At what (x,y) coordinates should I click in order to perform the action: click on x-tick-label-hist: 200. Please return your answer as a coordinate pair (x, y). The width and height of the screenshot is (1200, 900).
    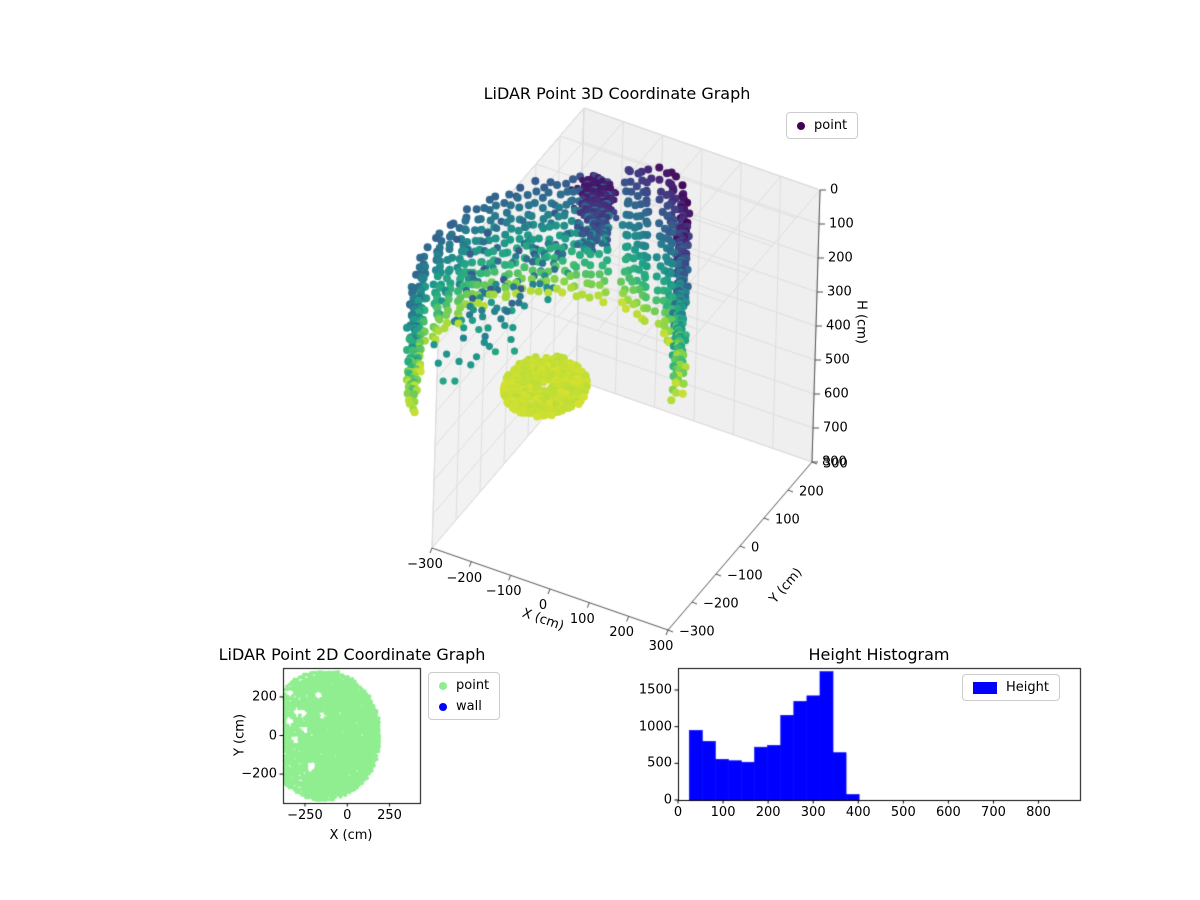
    Looking at the image, I should click on (768, 812).